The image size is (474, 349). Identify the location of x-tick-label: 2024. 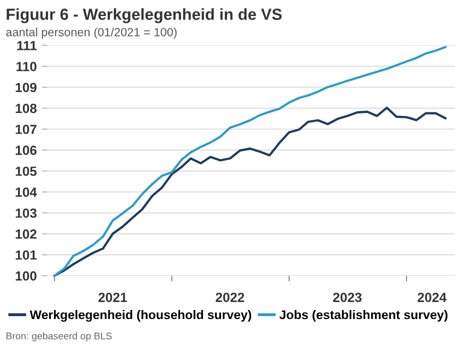
(432, 297).